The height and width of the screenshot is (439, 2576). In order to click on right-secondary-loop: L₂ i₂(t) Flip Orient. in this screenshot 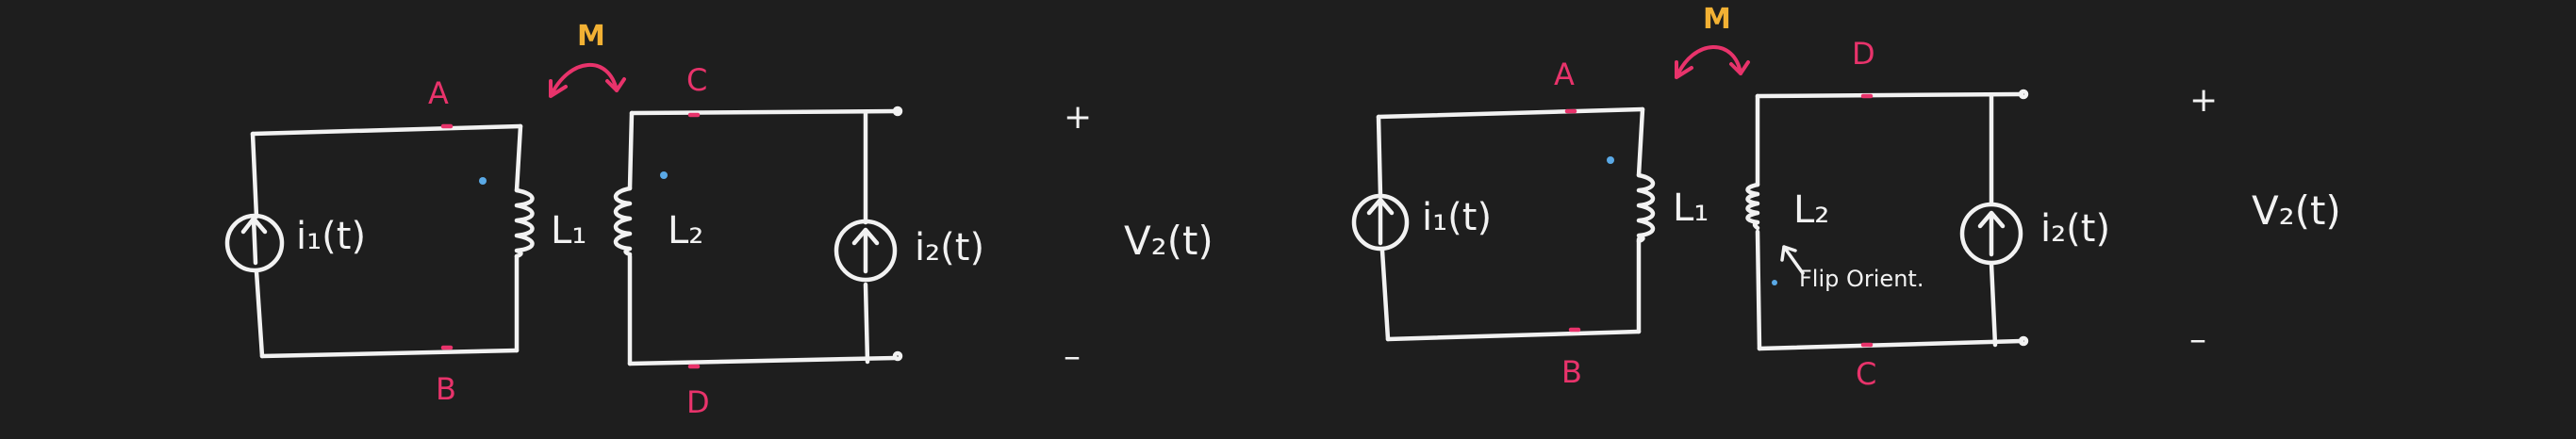, I will do `click(1927, 220)`.